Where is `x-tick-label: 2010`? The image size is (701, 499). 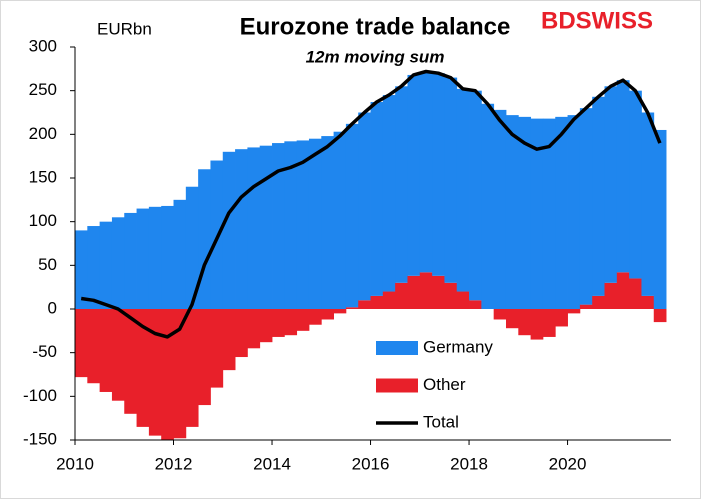 x-tick-label: 2010 is located at coordinates (75, 463).